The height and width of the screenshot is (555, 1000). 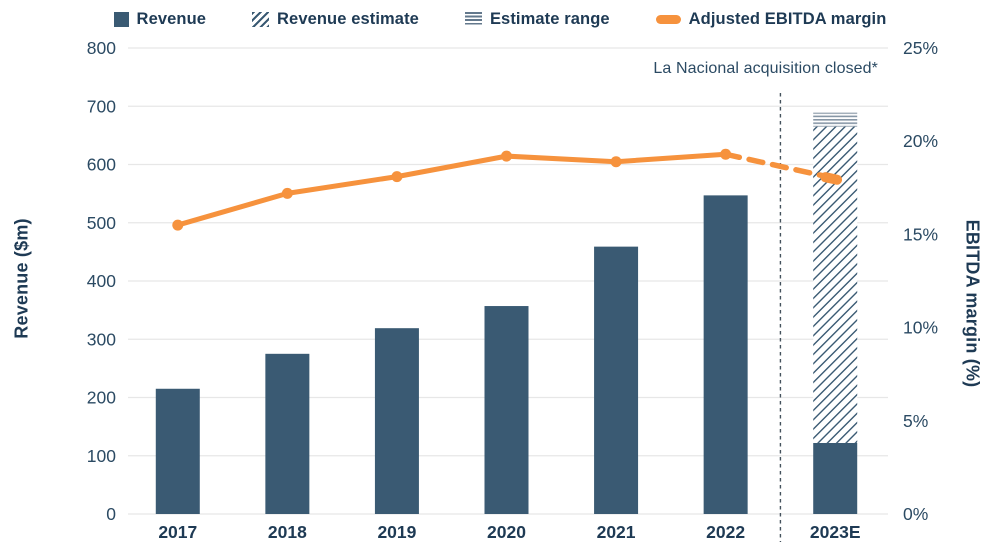 What do you see at coordinates (287, 433) in the screenshot?
I see `revenue-bar-2018` at bounding box center [287, 433].